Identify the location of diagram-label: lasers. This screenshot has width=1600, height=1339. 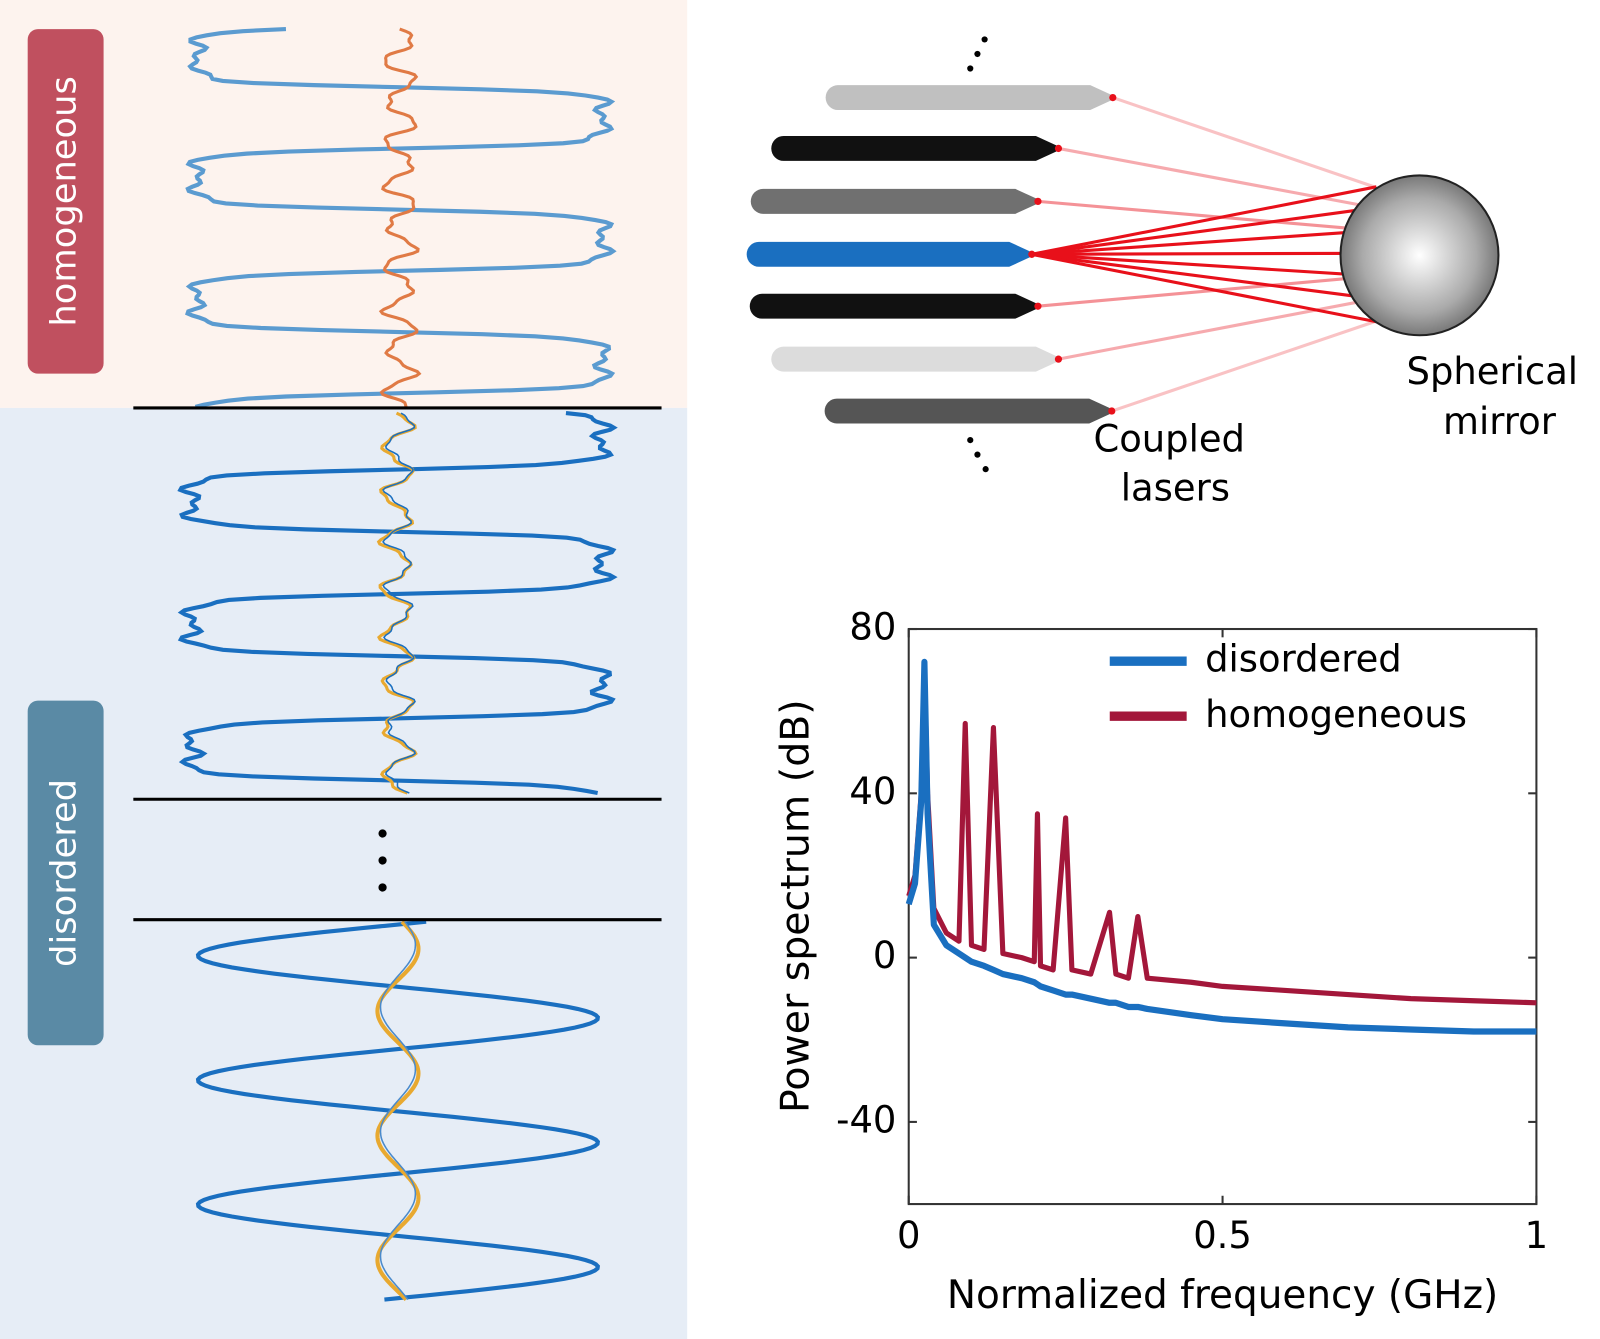
(1175, 487).